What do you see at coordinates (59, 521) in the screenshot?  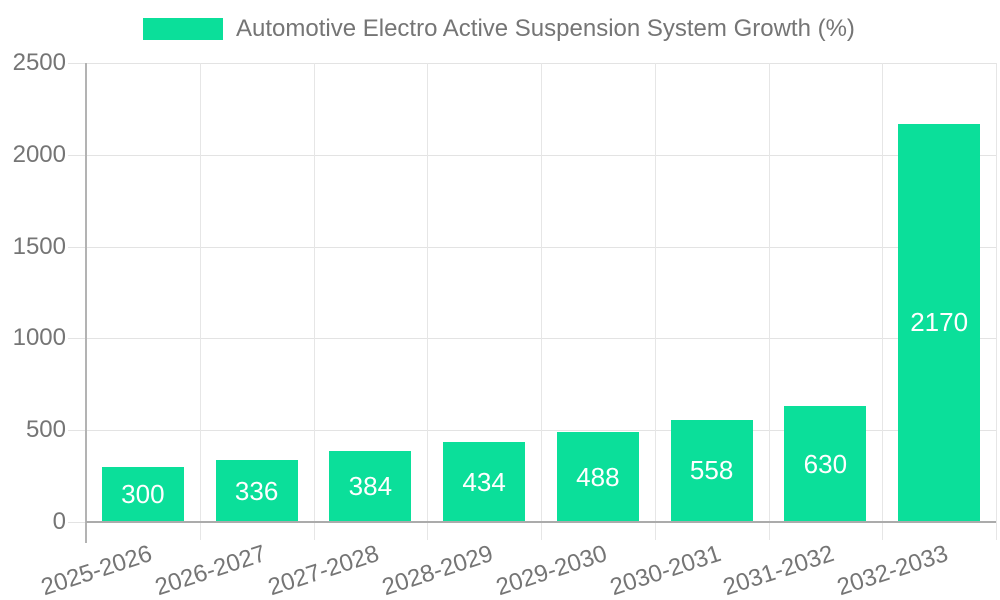 I see `y-tick-label: 0` at bounding box center [59, 521].